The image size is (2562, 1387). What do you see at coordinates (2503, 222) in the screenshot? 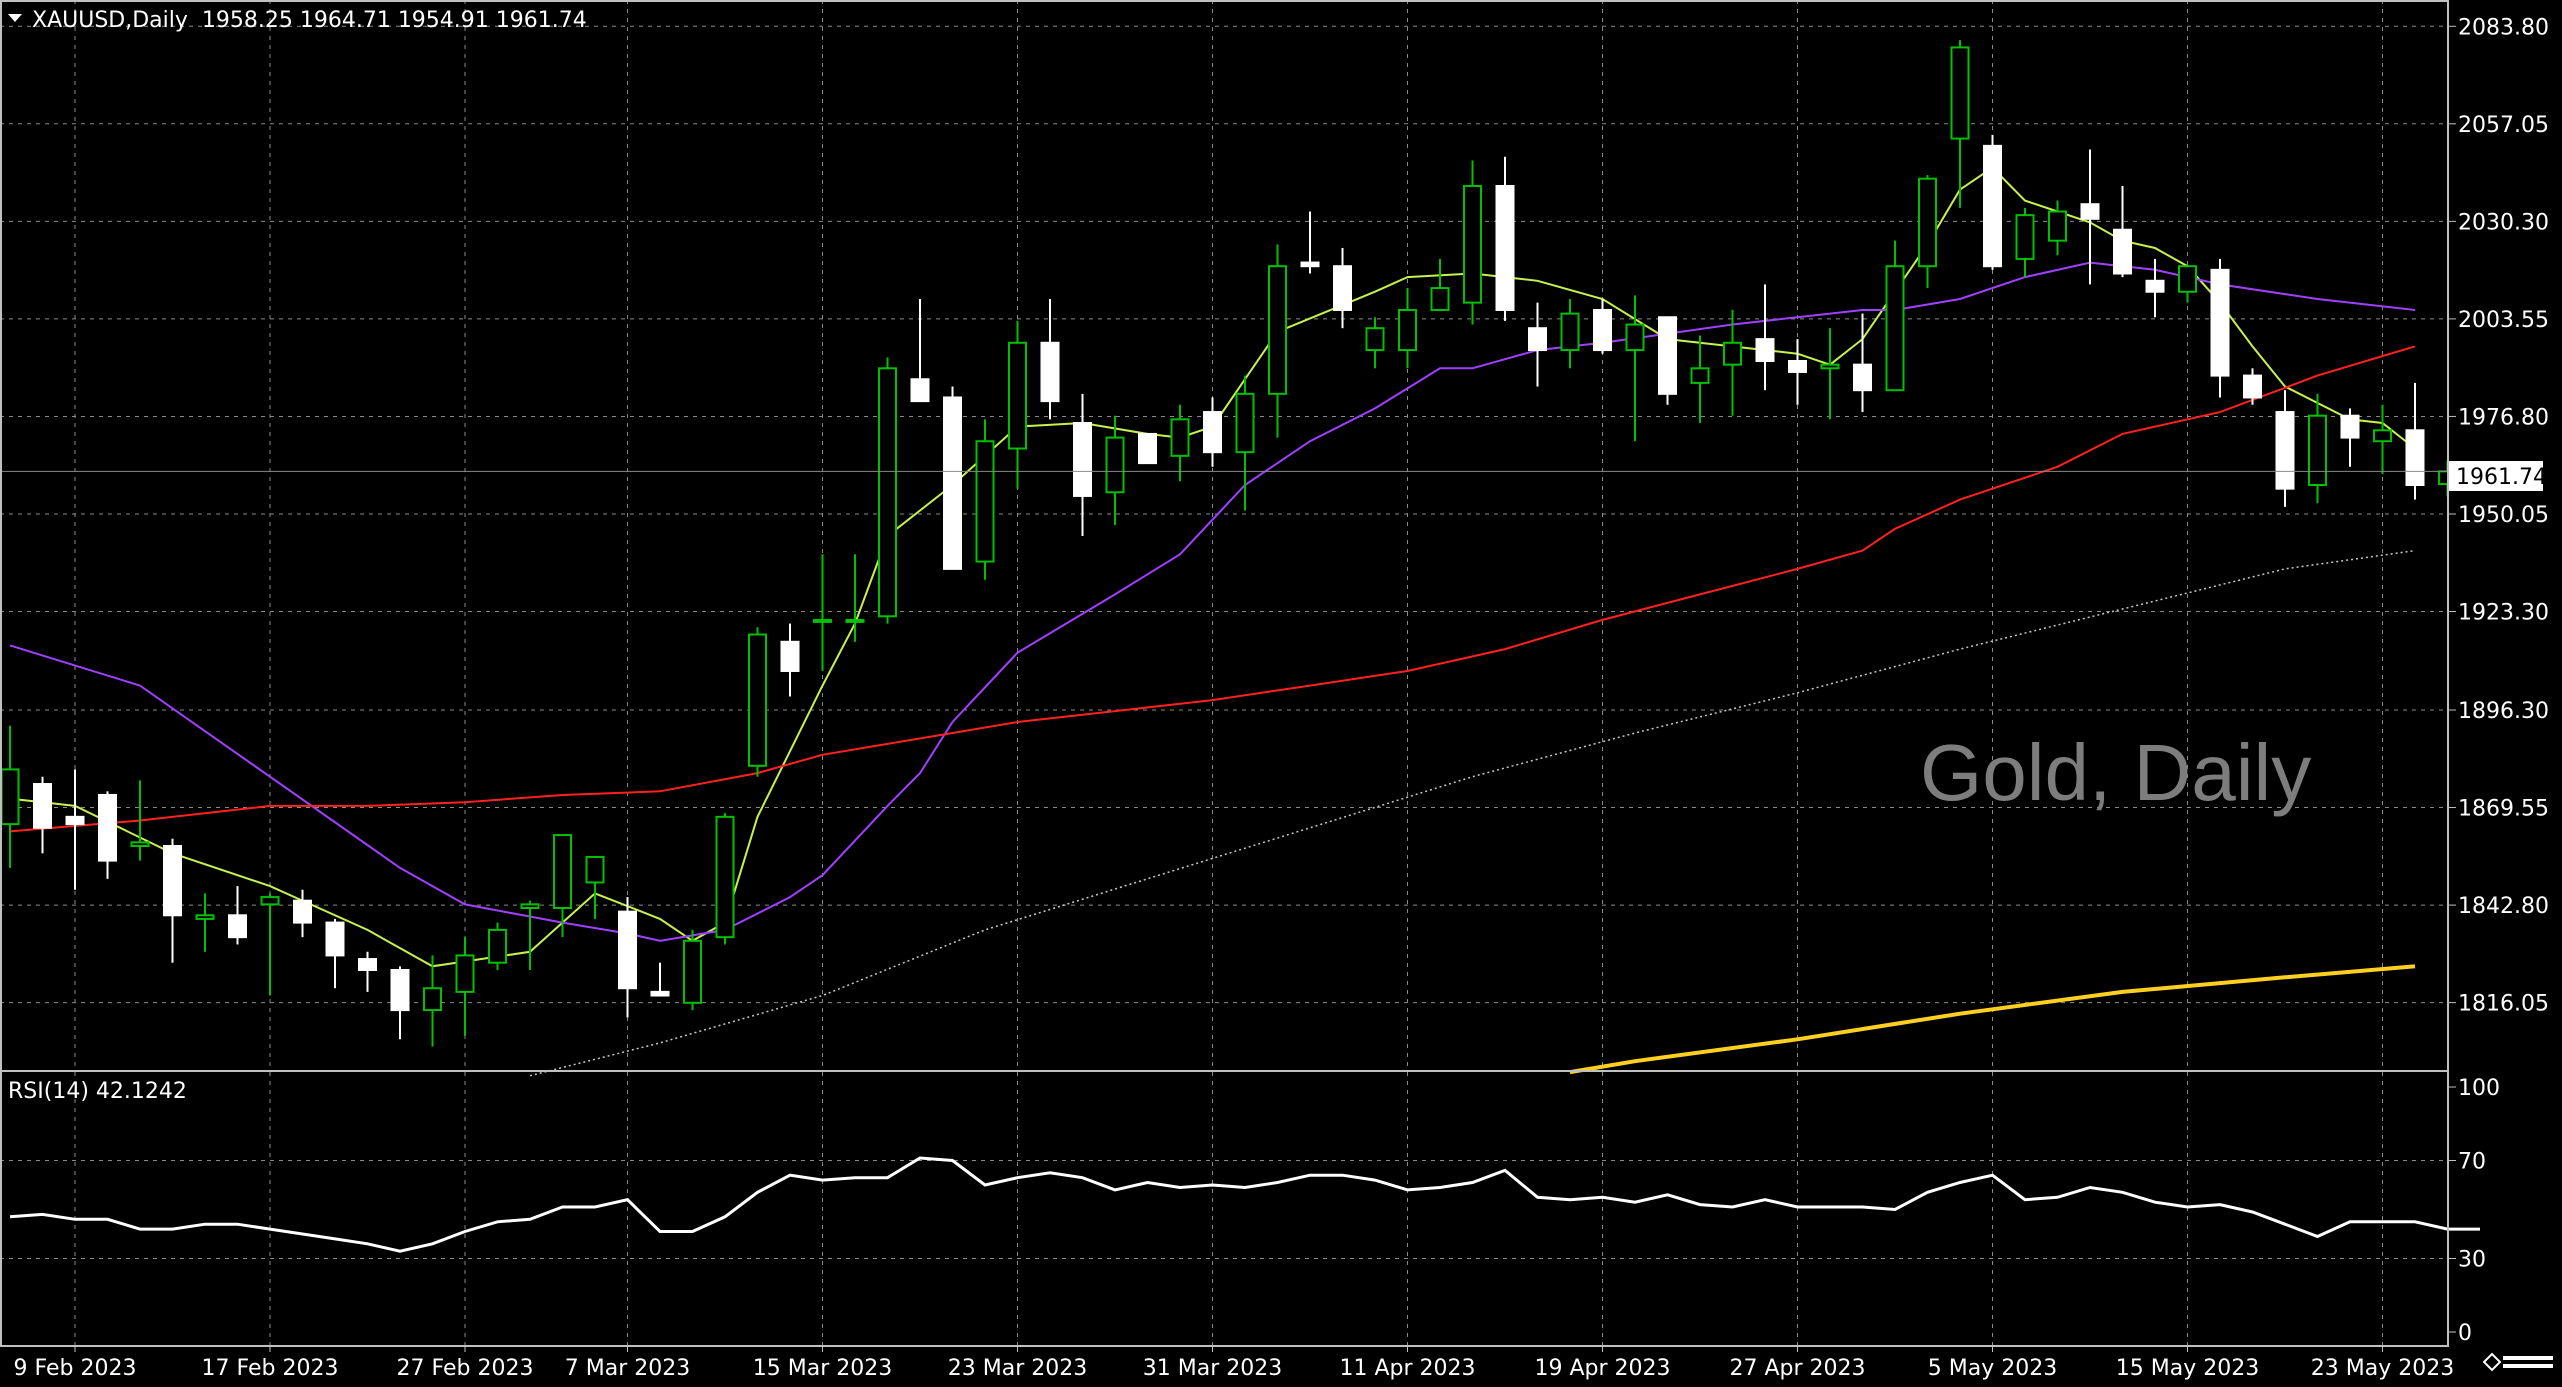
I see `price-tick-label: 2030.30` at bounding box center [2503, 222].